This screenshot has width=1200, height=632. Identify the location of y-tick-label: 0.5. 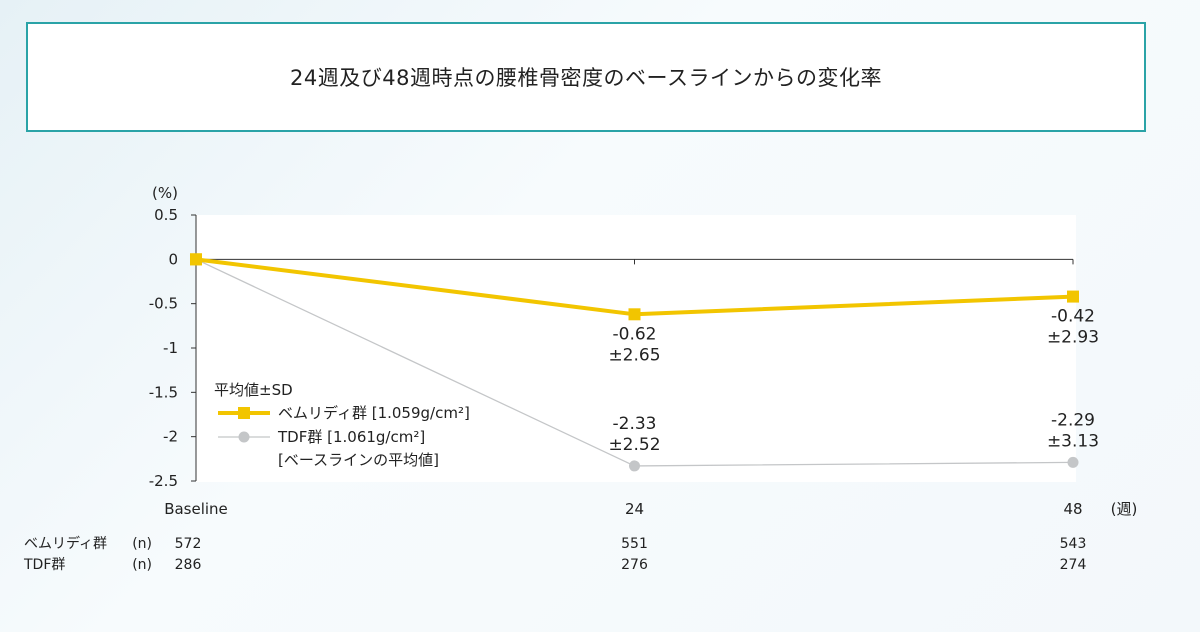
(166, 215).